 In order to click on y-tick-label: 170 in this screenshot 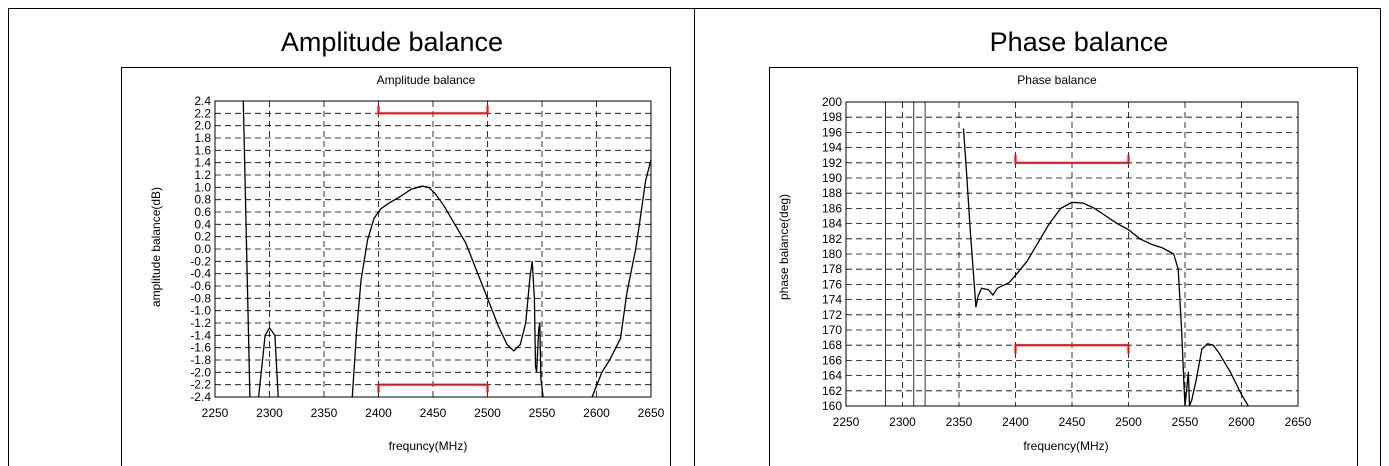, I will do `click(832, 330)`.